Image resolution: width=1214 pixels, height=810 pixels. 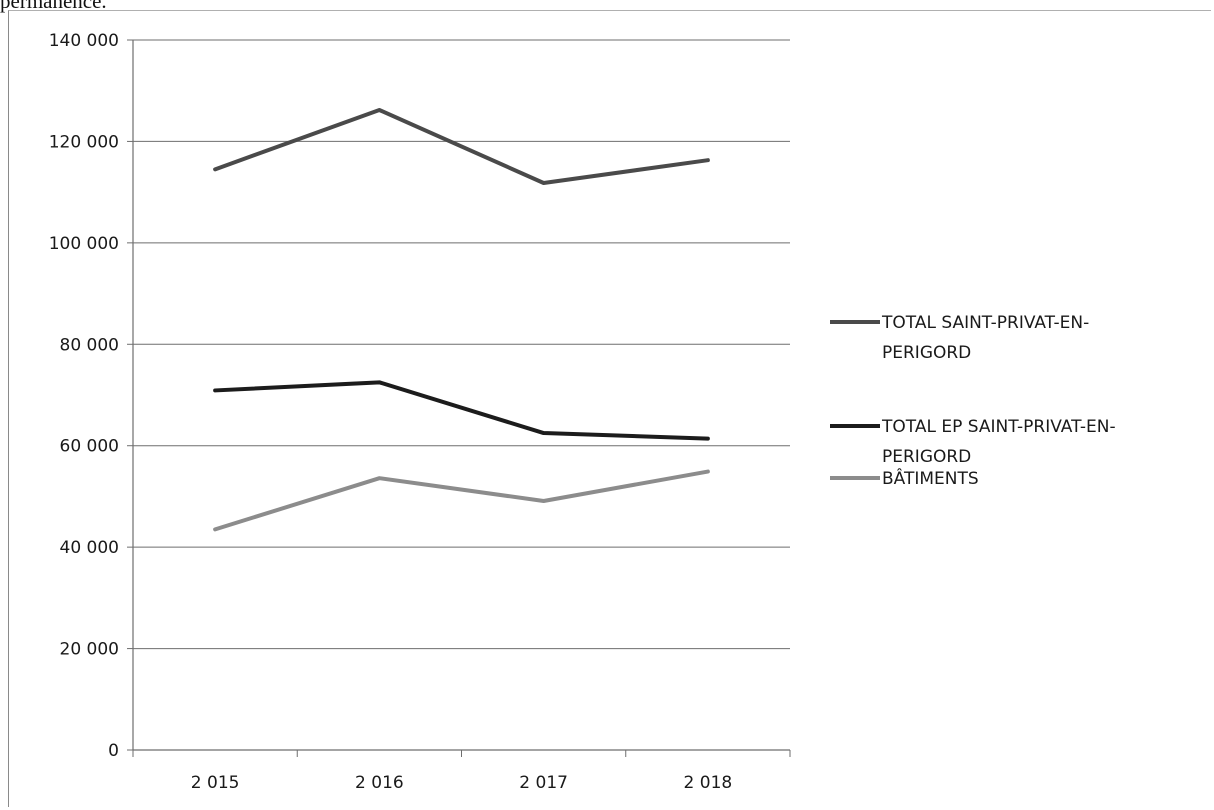 What do you see at coordinates (89, 650) in the screenshot?
I see `y-tick-label: 20 000` at bounding box center [89, 650].